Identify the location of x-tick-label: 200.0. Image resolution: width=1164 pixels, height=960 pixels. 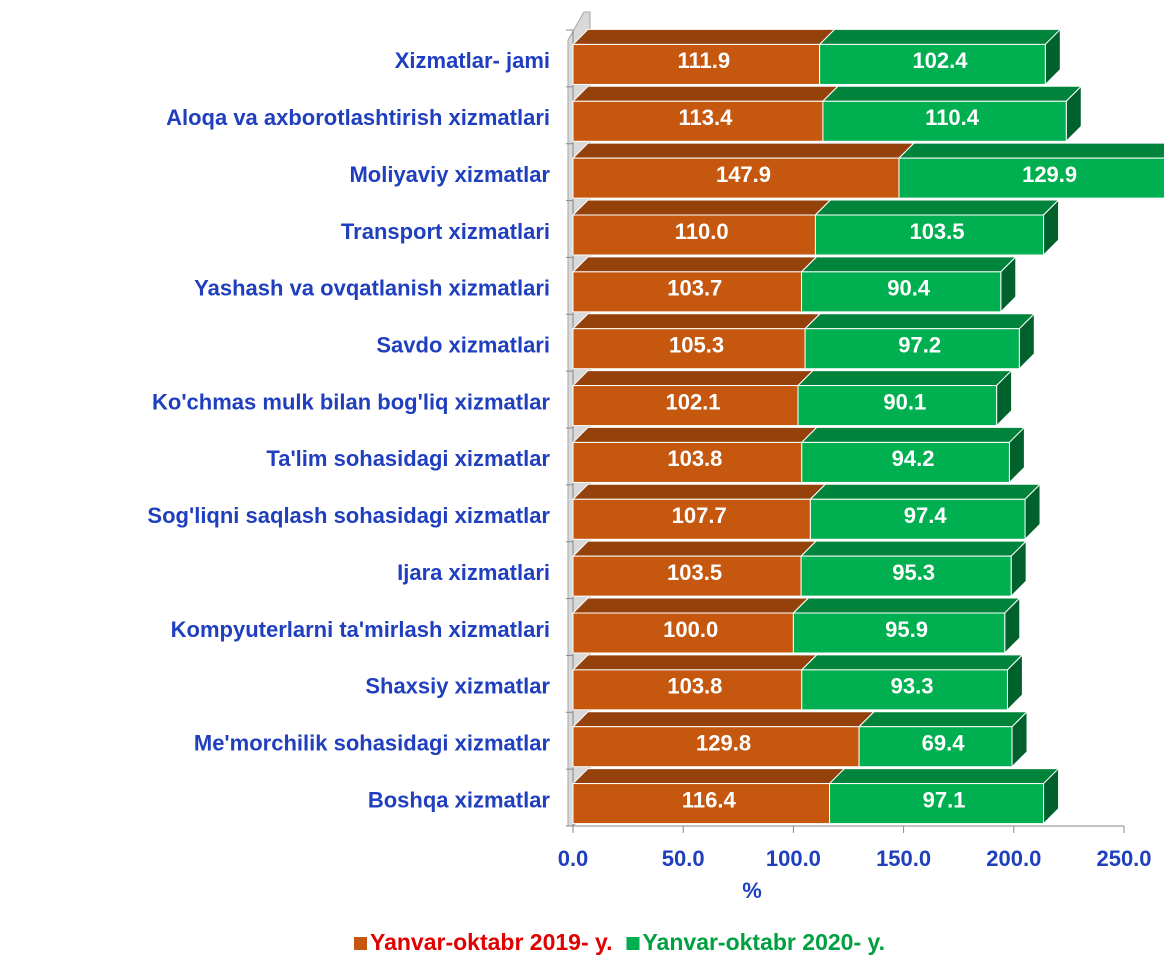
(1013, 858).